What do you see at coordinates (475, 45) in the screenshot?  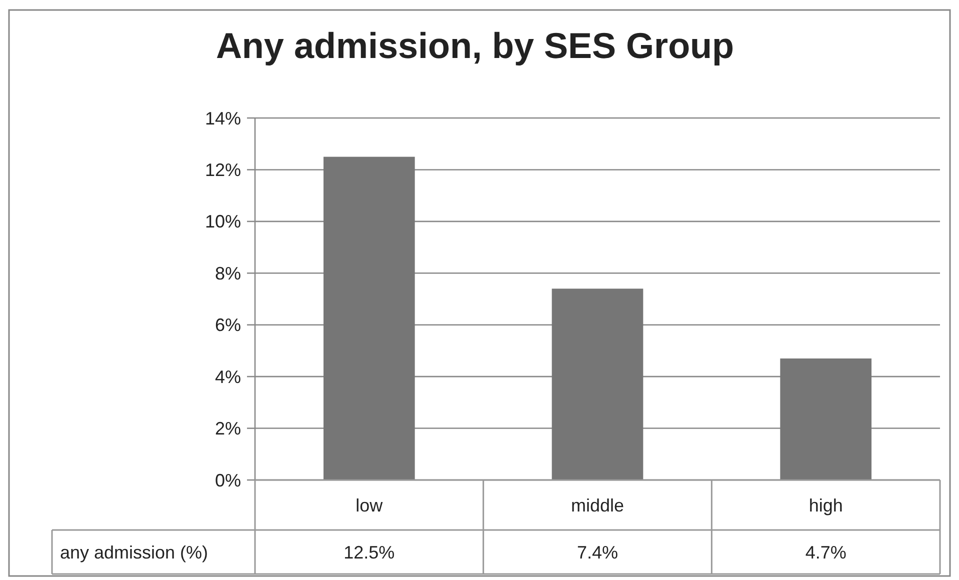 I see `chart-title: Any admission, by SES Group` at bounding box center [475, 45].